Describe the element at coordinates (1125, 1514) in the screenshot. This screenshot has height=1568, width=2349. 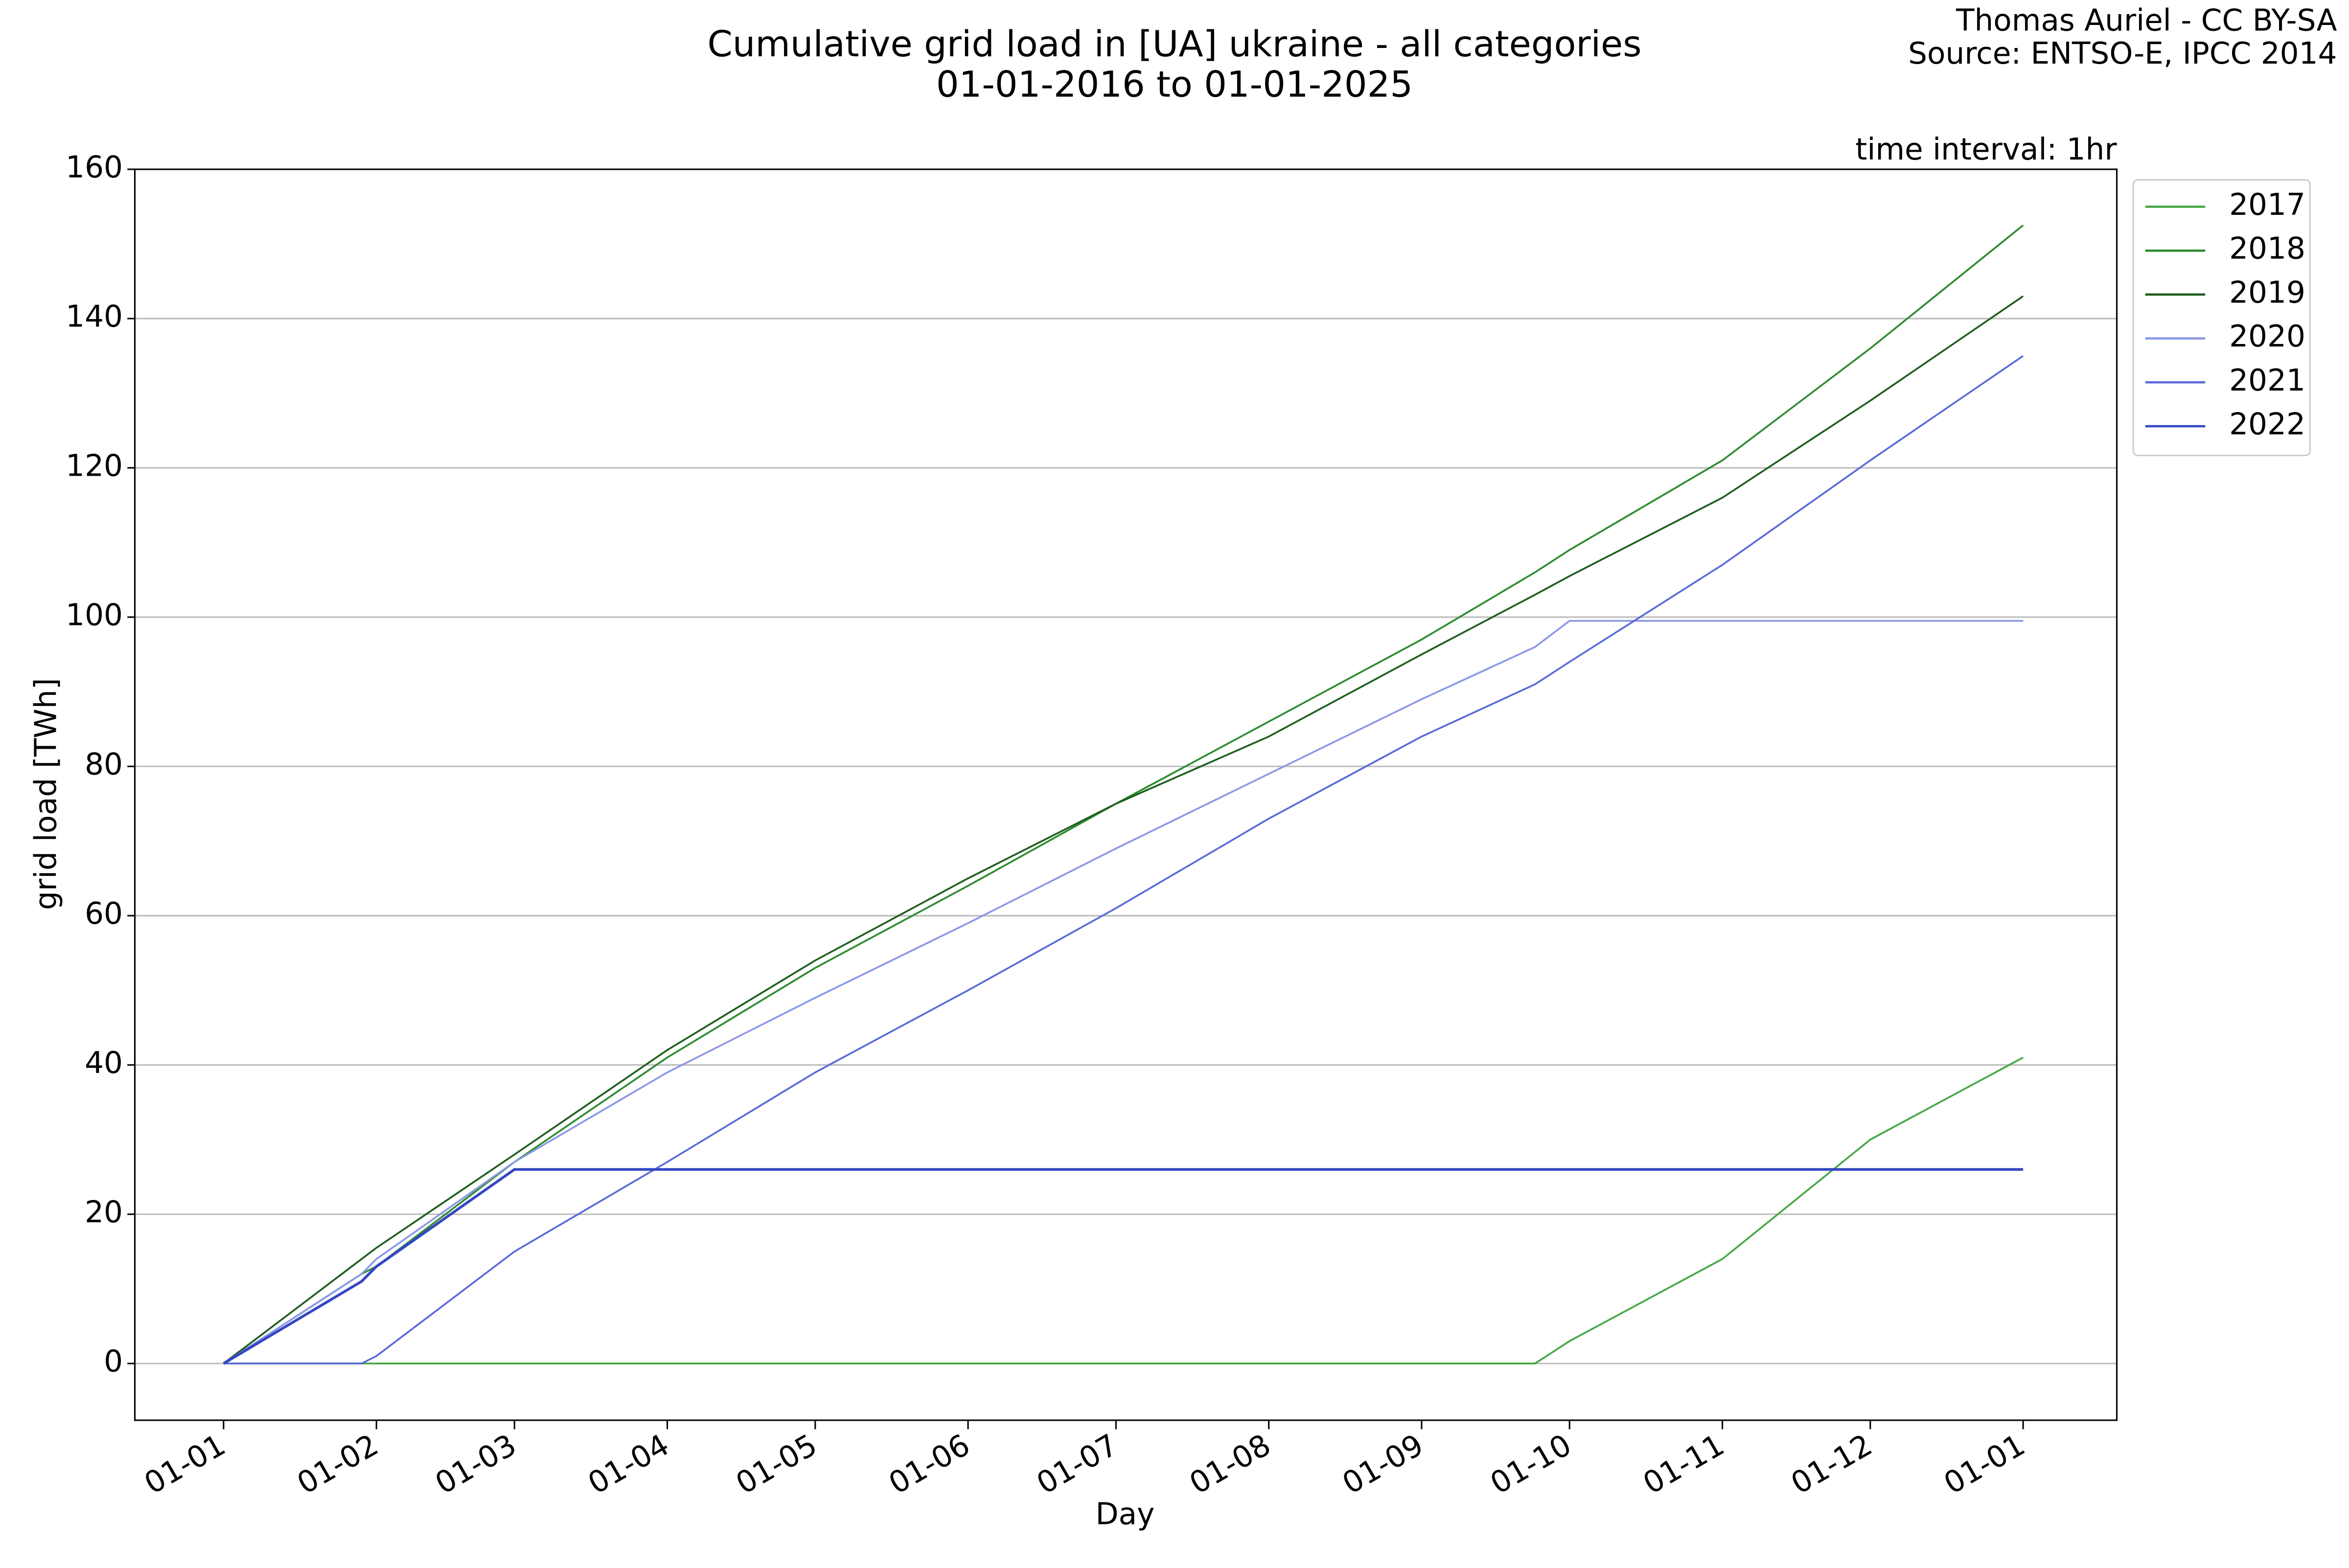
I see `x-axis-label: Day` at that location.